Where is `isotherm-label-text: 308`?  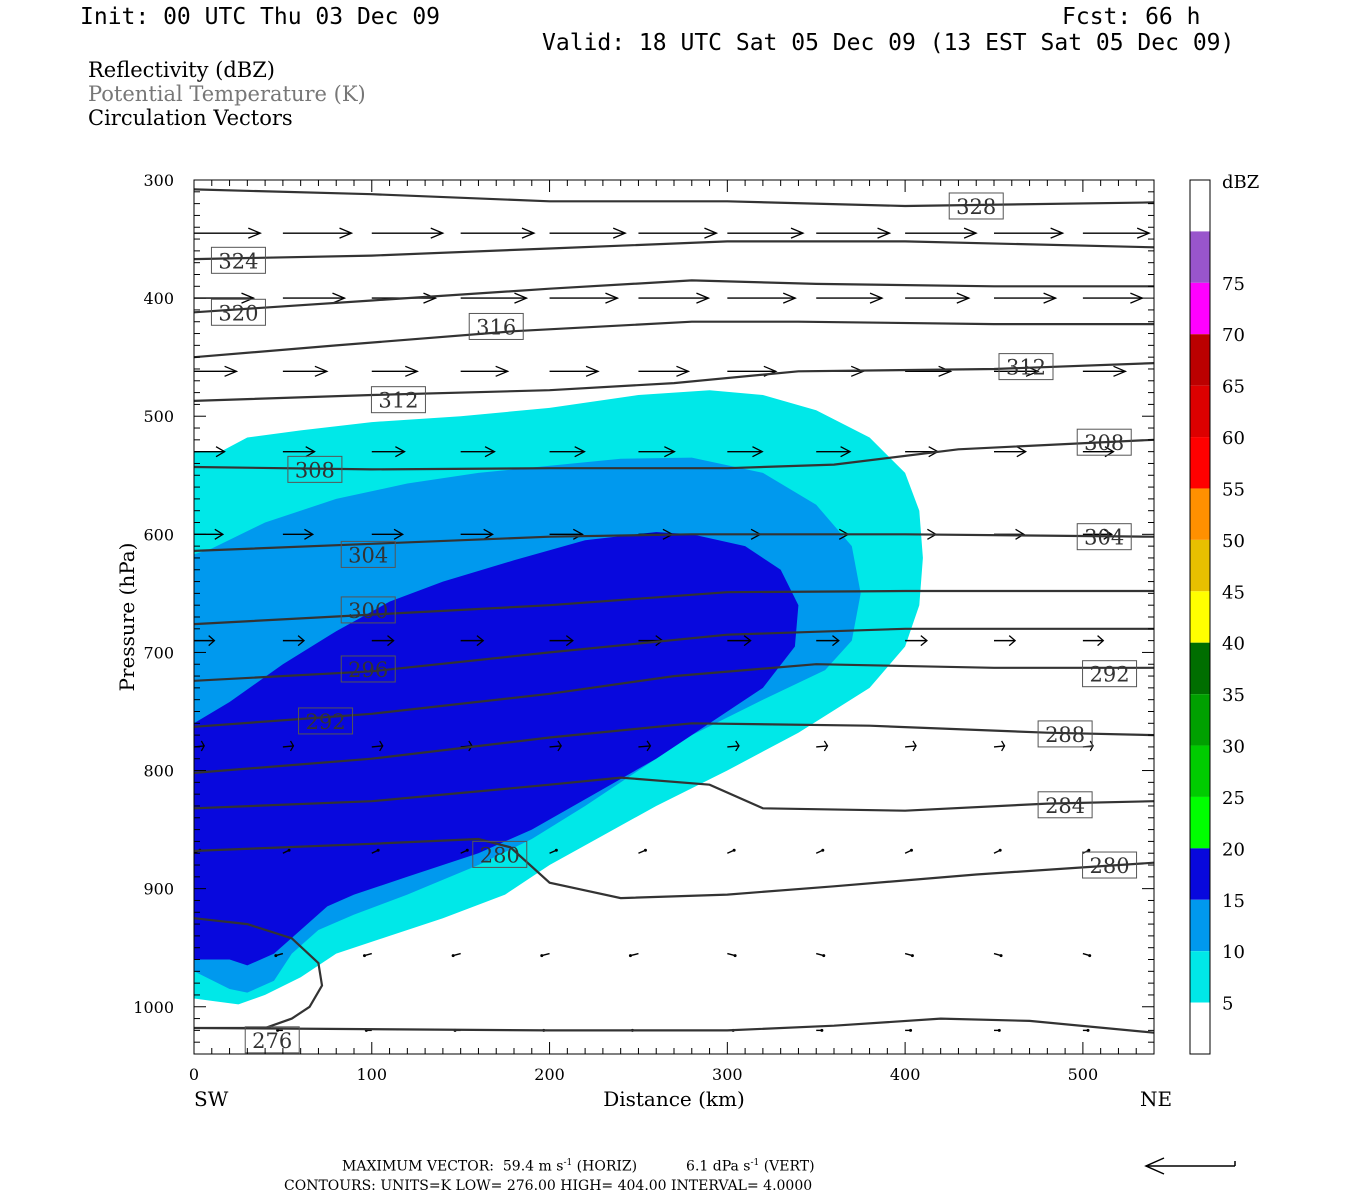 isotherm-label-text: 308 is located at coordinates (1104, 443).